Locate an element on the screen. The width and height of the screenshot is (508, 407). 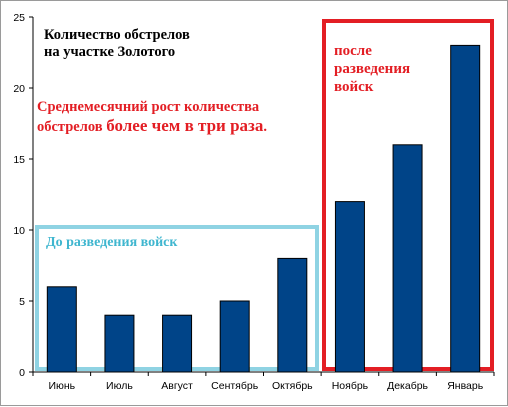
annotation-line-1: Среднемесячний рост количества is located at coordinates (148, 107).